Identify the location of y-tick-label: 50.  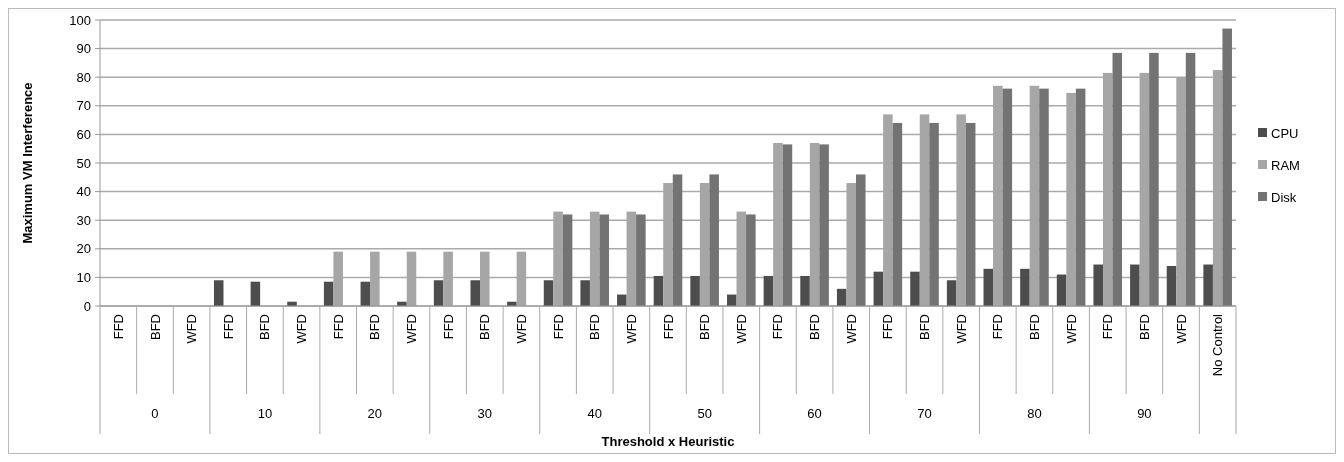
(83, 163).